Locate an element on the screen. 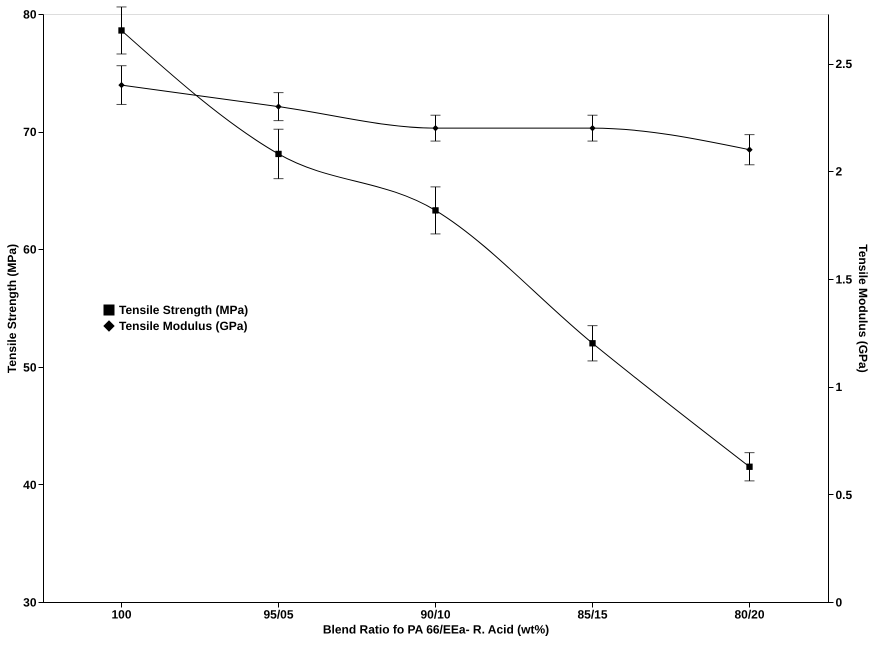  y-axis-title: Tensile Strength (MPa) is located at coordinates (12, 309).